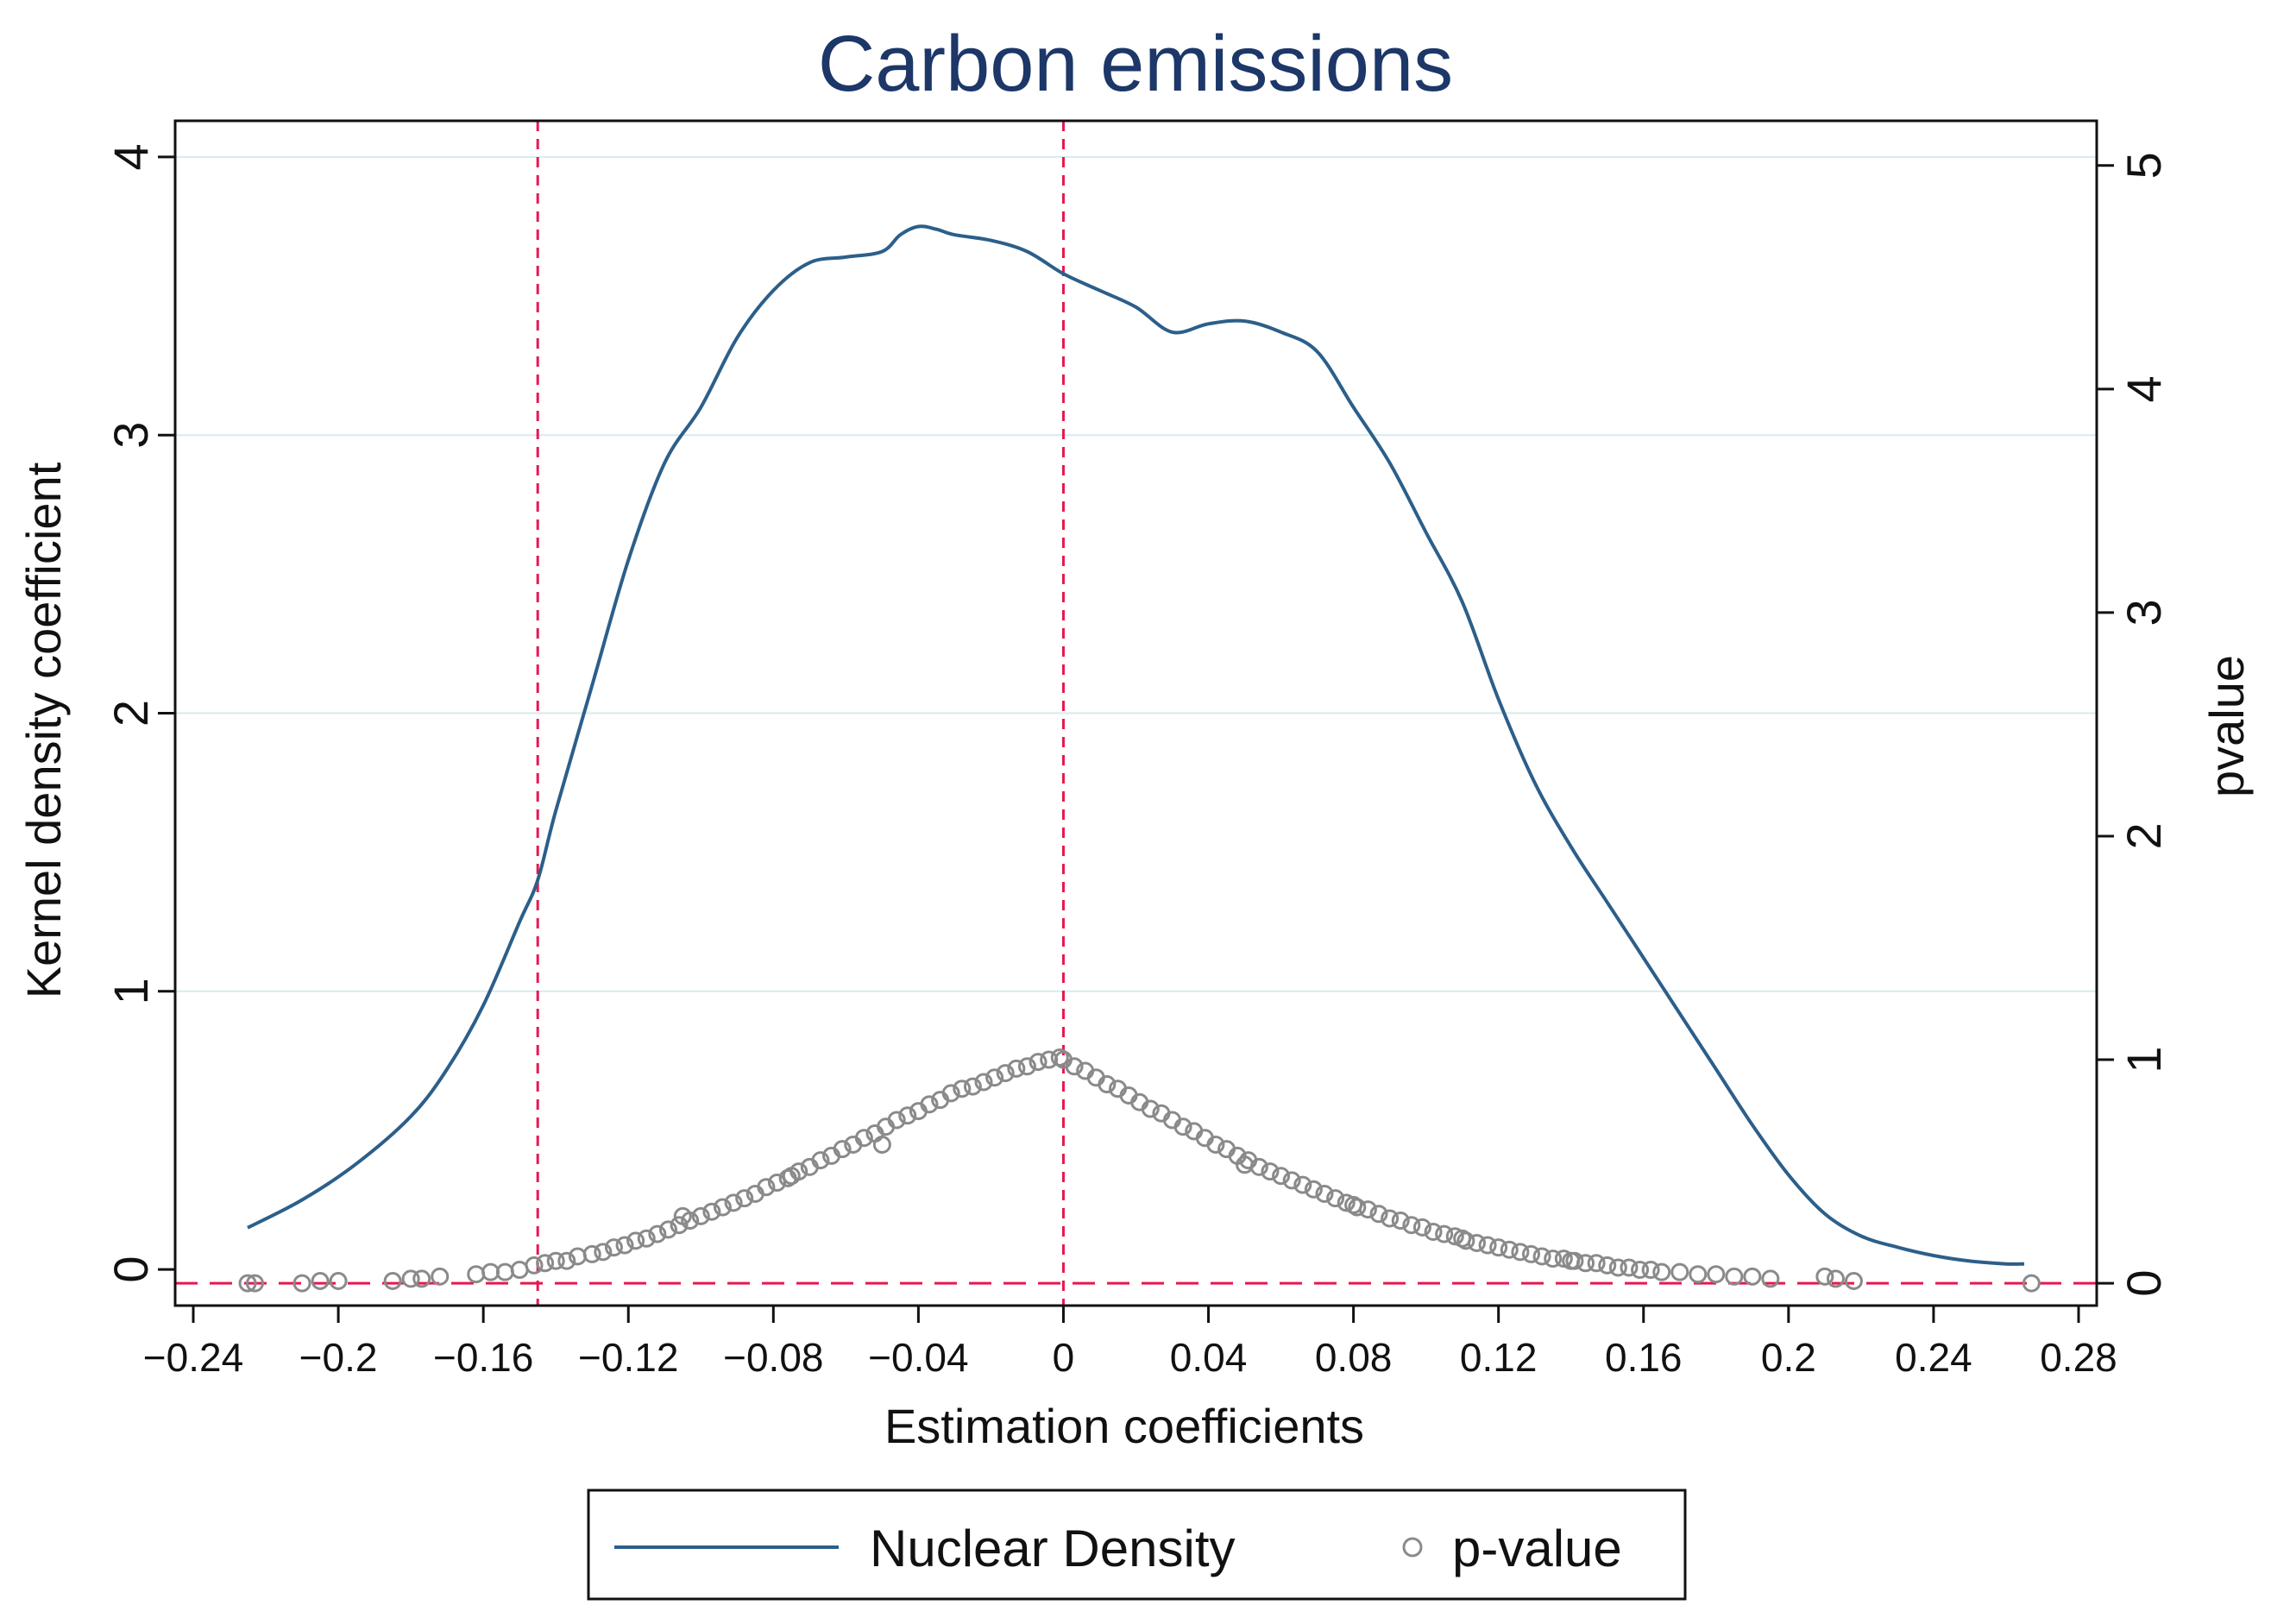  I want to click on x-tick-label: 0.04, so click(1209, 1357).